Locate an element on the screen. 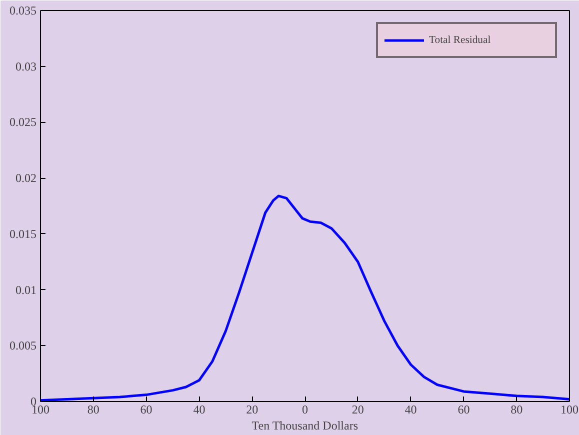 Image resolution: width=579 pixels, height=435 pixels. legend-label: Total Residual is located at coordinates (460, 40).